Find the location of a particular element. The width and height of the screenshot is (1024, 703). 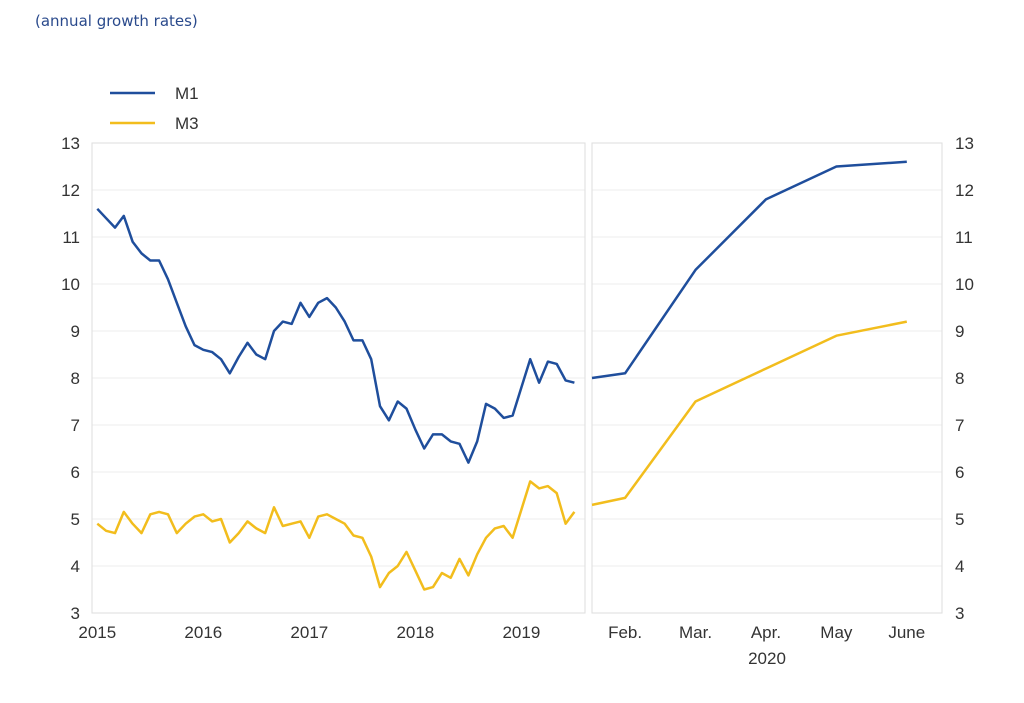

y-tick-label-left: 12 is located at coordinates (70, 190).